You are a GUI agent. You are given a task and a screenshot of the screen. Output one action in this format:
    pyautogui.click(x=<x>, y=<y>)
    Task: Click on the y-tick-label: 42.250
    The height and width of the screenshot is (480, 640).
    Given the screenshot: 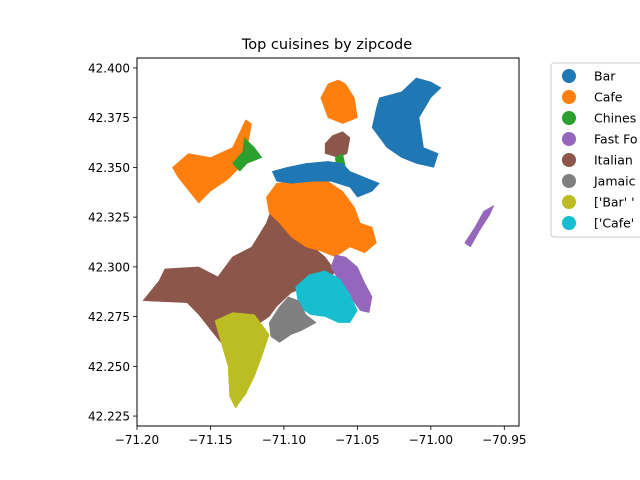 What is the action you would take?
    pyautogui.click(x=109, y=367)
    